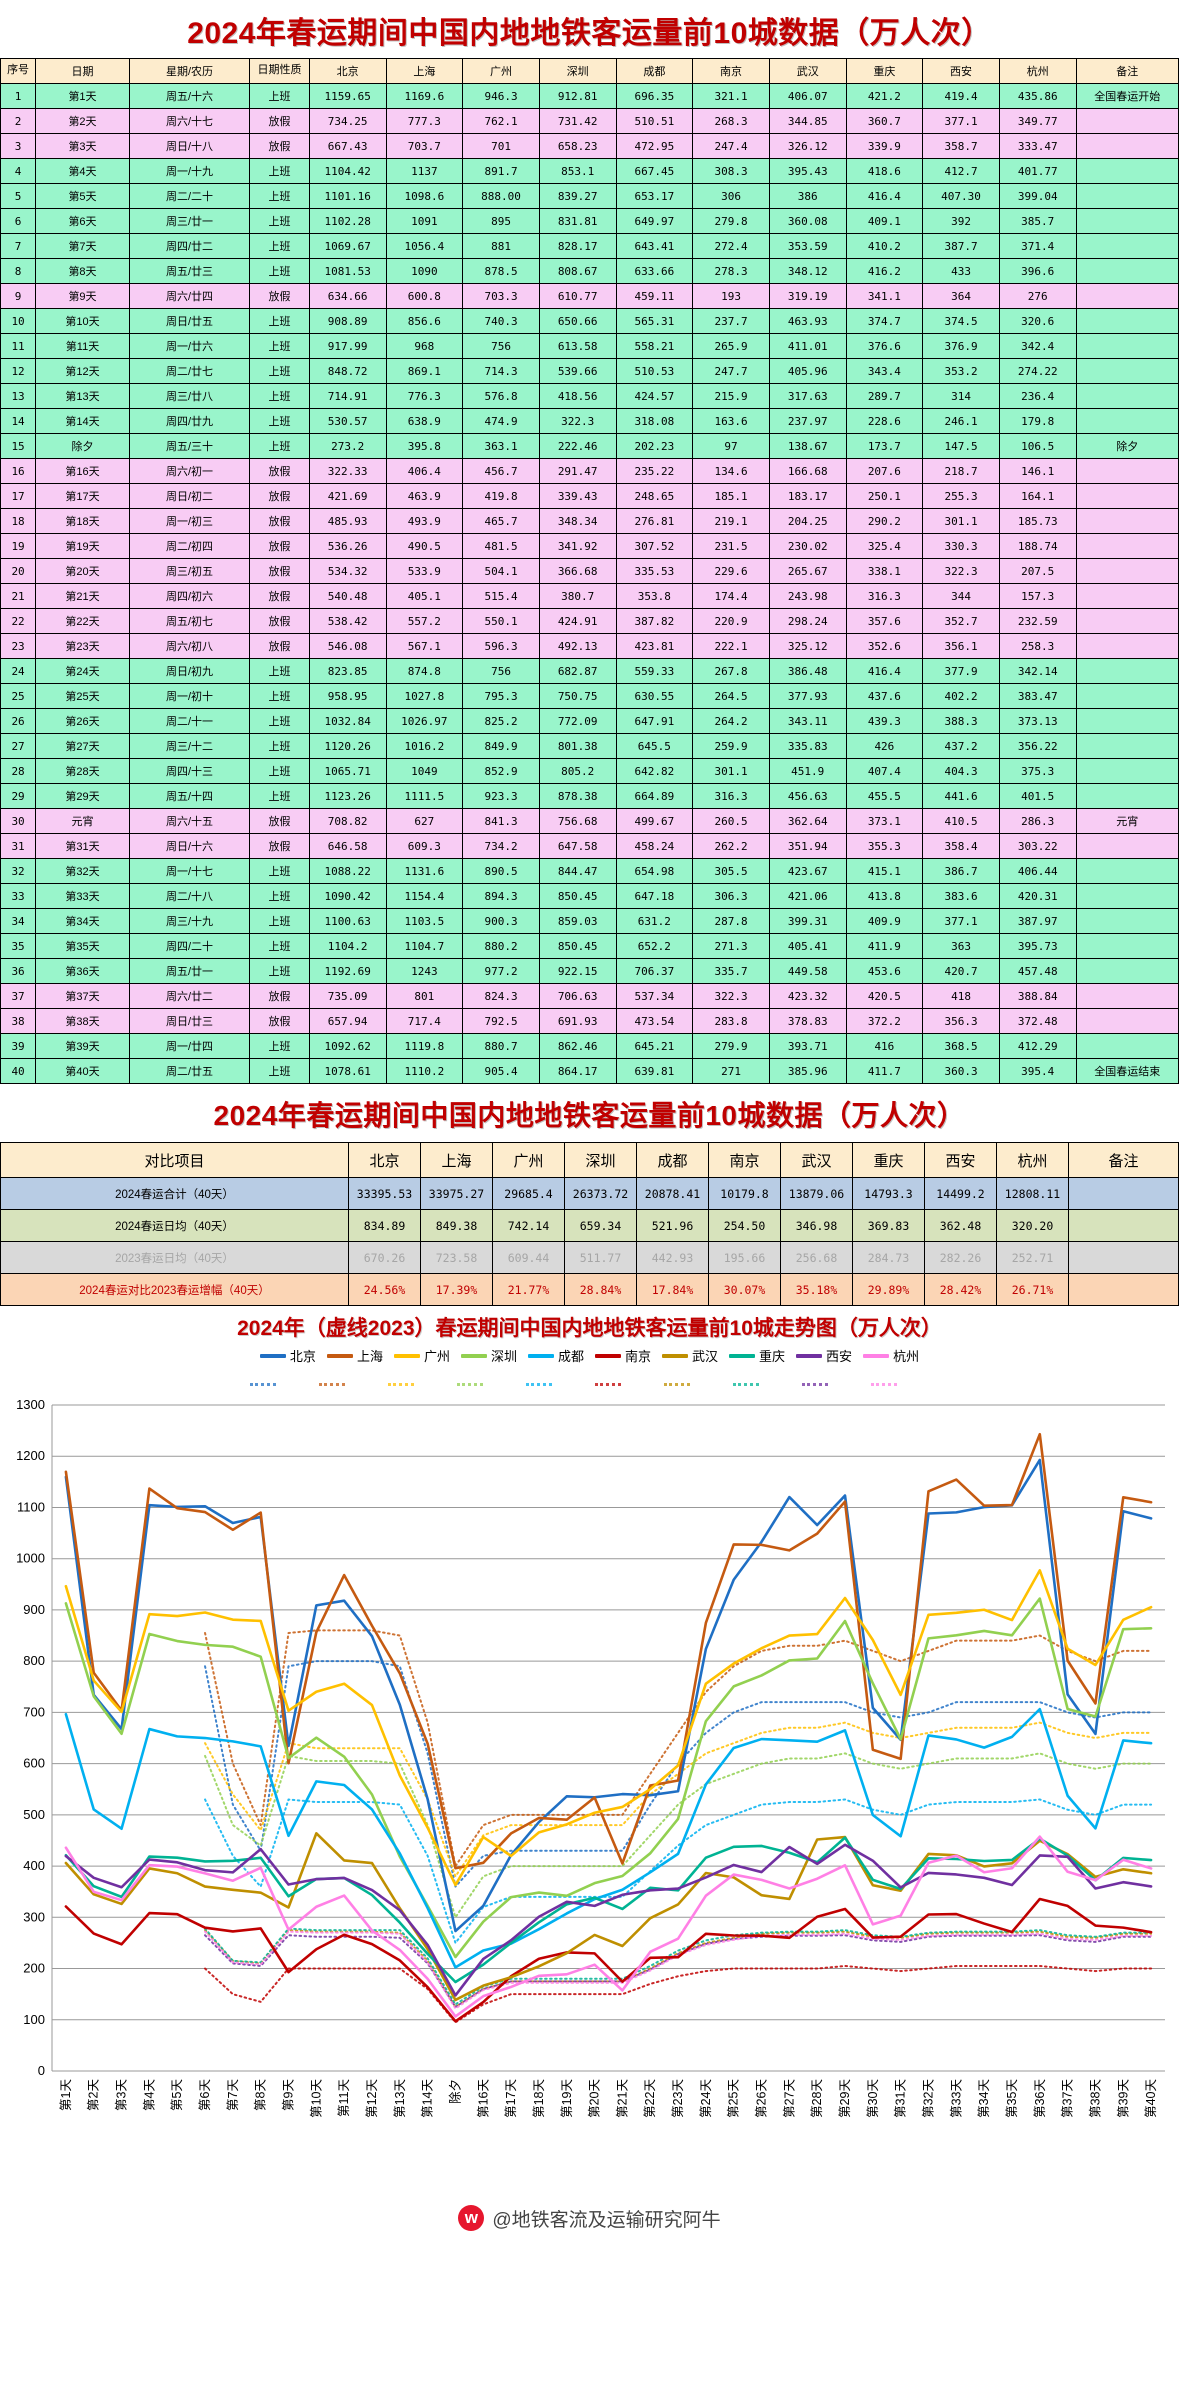 Image resolution: width=1179 pixels, height=2394 pixels. What do you see at coordinates (18, 921) in the screenshot?
I see `cell-0: 34` at bounding box center [18, 921].